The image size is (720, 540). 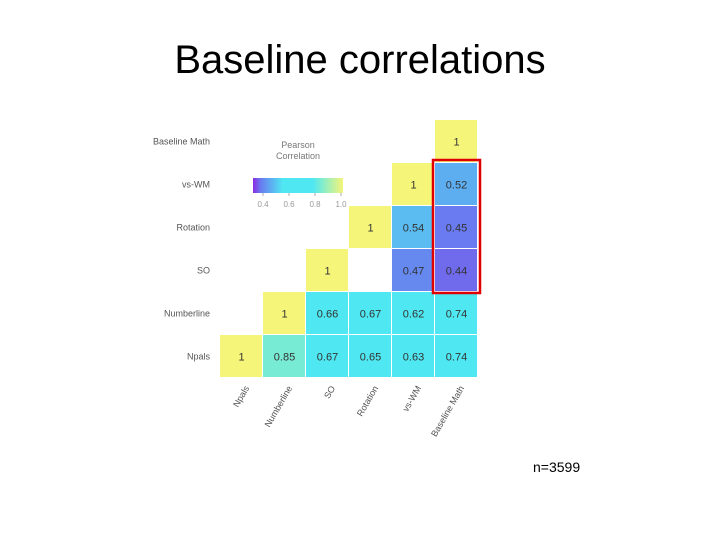 What do you see at coordinates (315, 204) in the screenshot?
I see `legend-tick-label-2: 0.8` at bounding box center [315, 204].